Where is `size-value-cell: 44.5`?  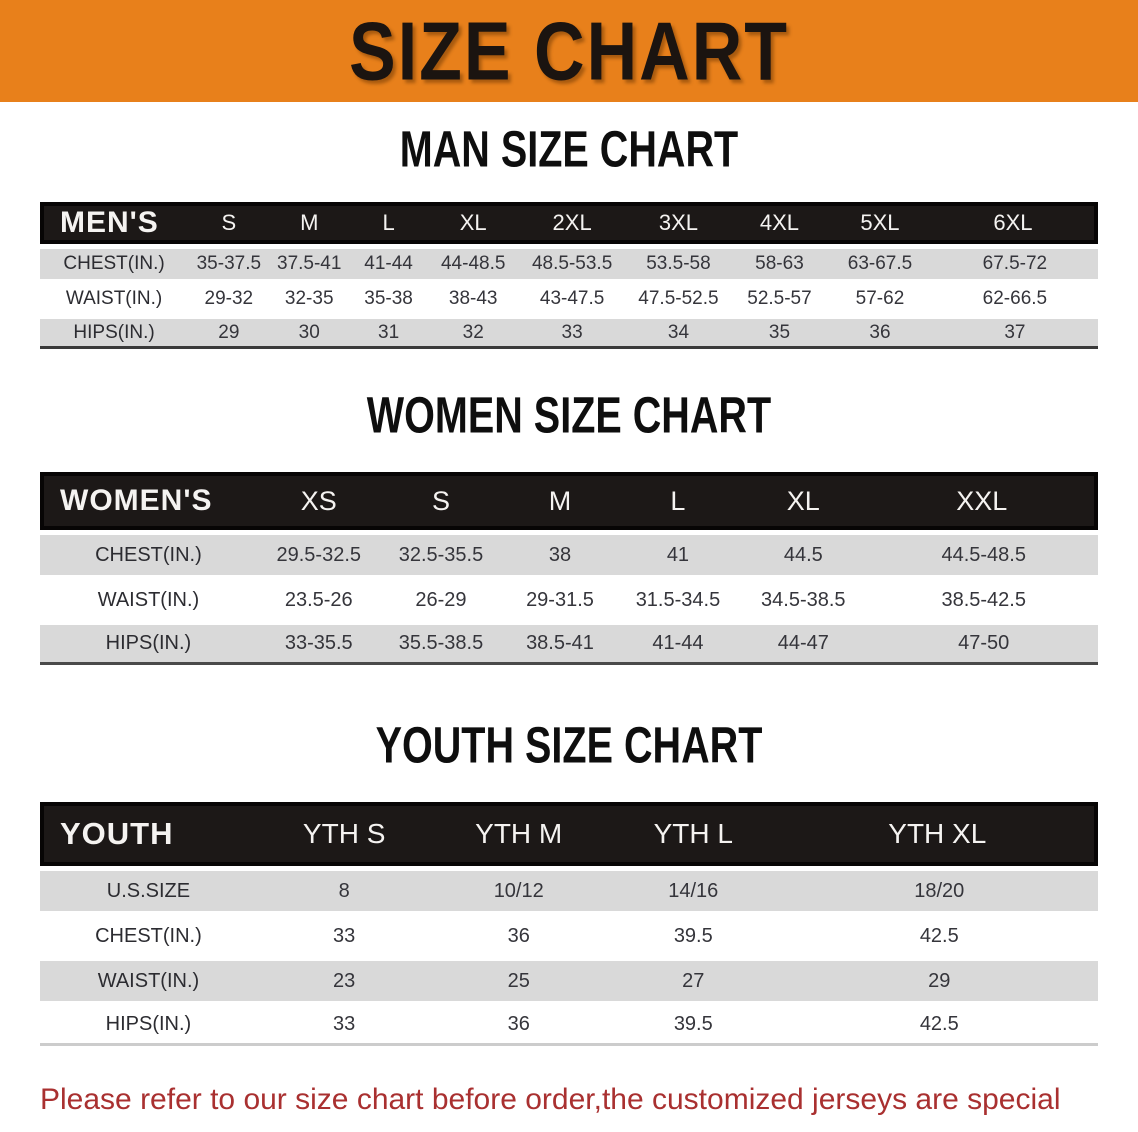
size-value-cell: 44.5 is located at coordinates (803, 555).